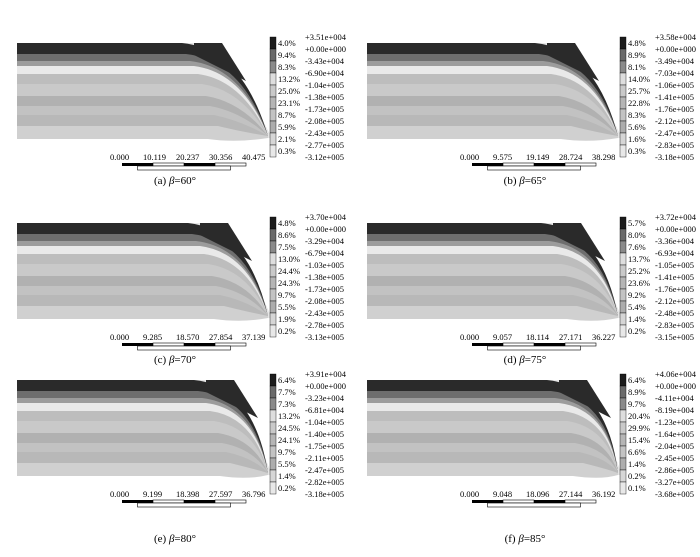 The height and width of the screenshot is (557, 700). What do you see at coordinates (324, 494) in the screenshot?
I see `legend-level: -3.18e+005` at bounding box center [324, 494].